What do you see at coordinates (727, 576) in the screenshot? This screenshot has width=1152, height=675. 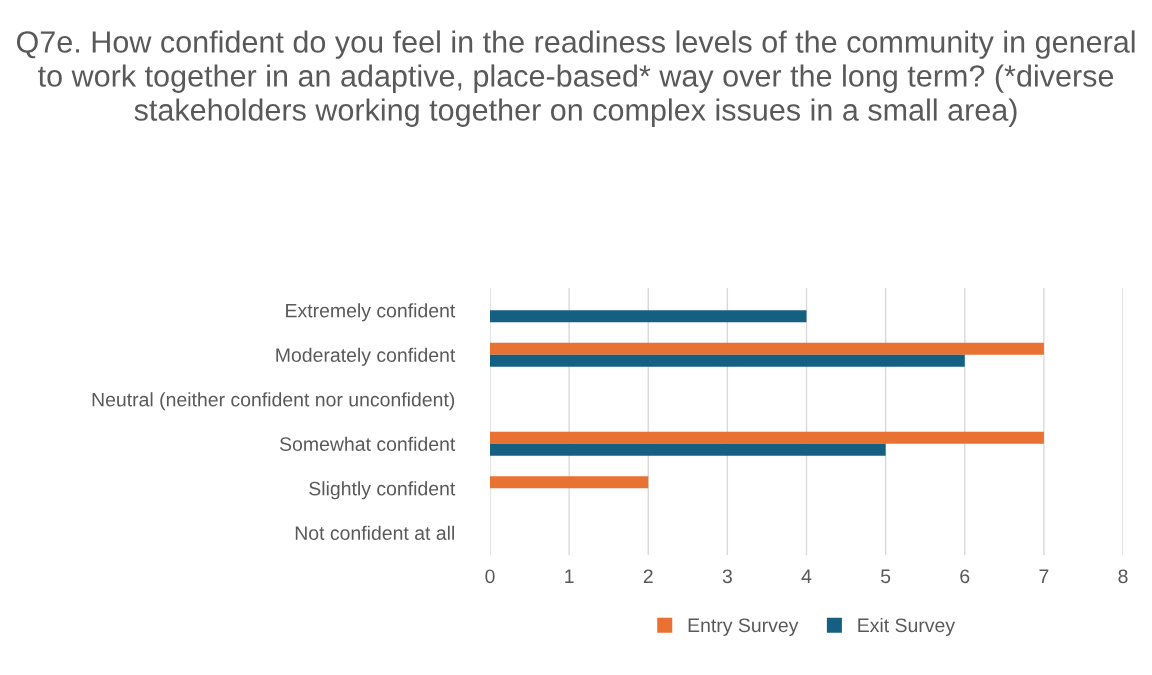 I see `x-tick-label: 3` at bounding box center [727, 576].